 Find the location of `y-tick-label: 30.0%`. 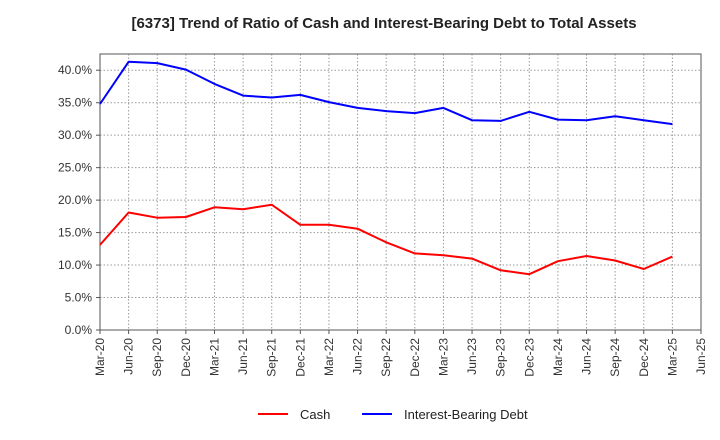

y-tick-label: 30.0% is located at coordinates (75, 135).